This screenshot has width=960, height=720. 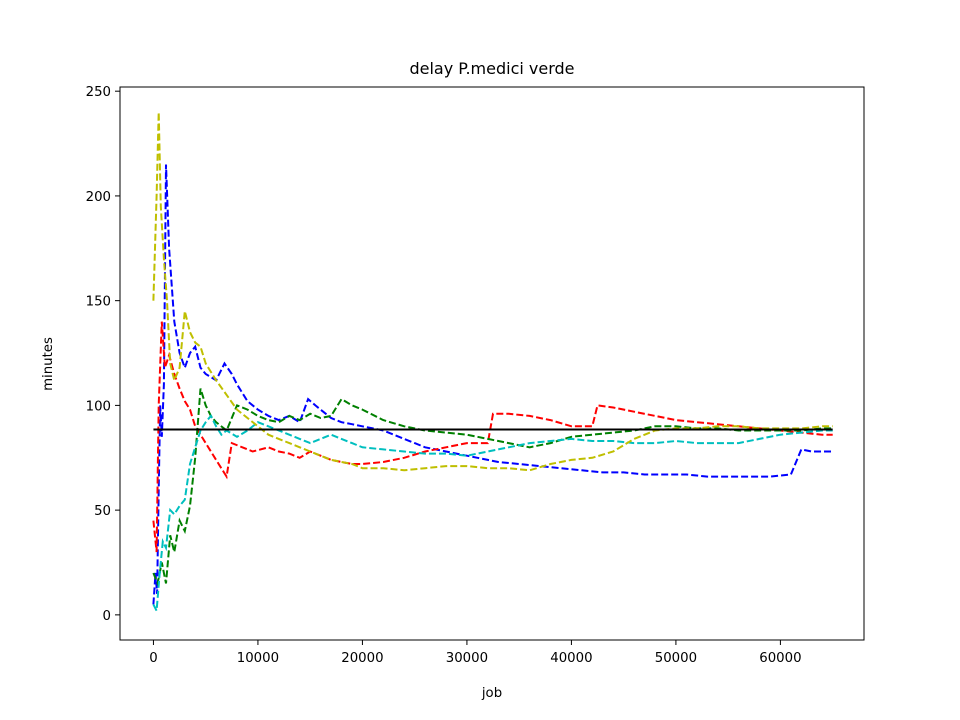 I want to click on y-axis-label: minutes, so click(x=48, y=364).